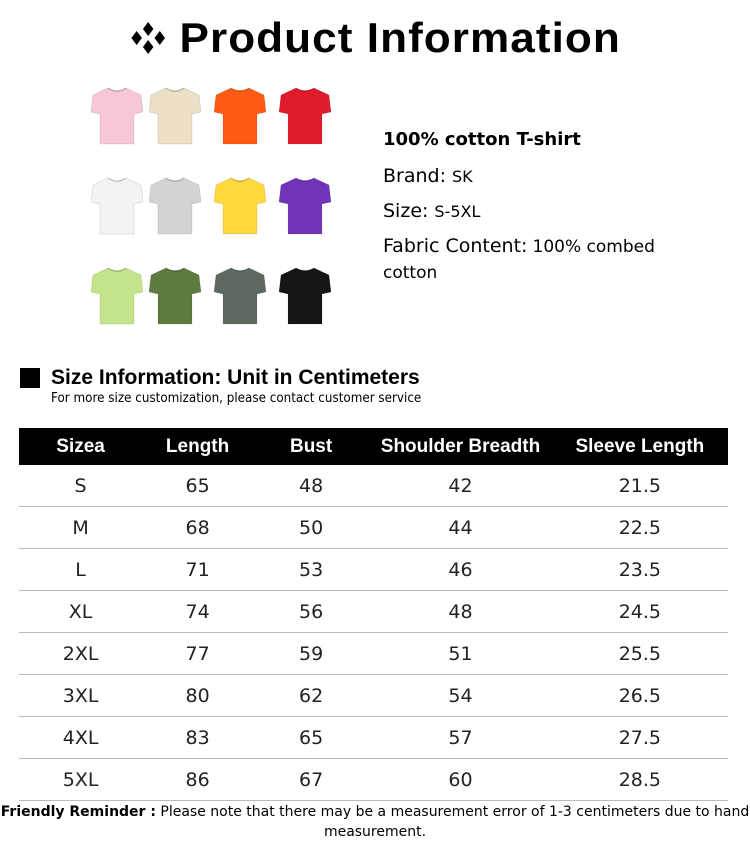 The height and width of the screenshot is (865, 750). Describe the element at coordinates (198, 695) in the screenshot. I see `table-cell: 80` at that location.